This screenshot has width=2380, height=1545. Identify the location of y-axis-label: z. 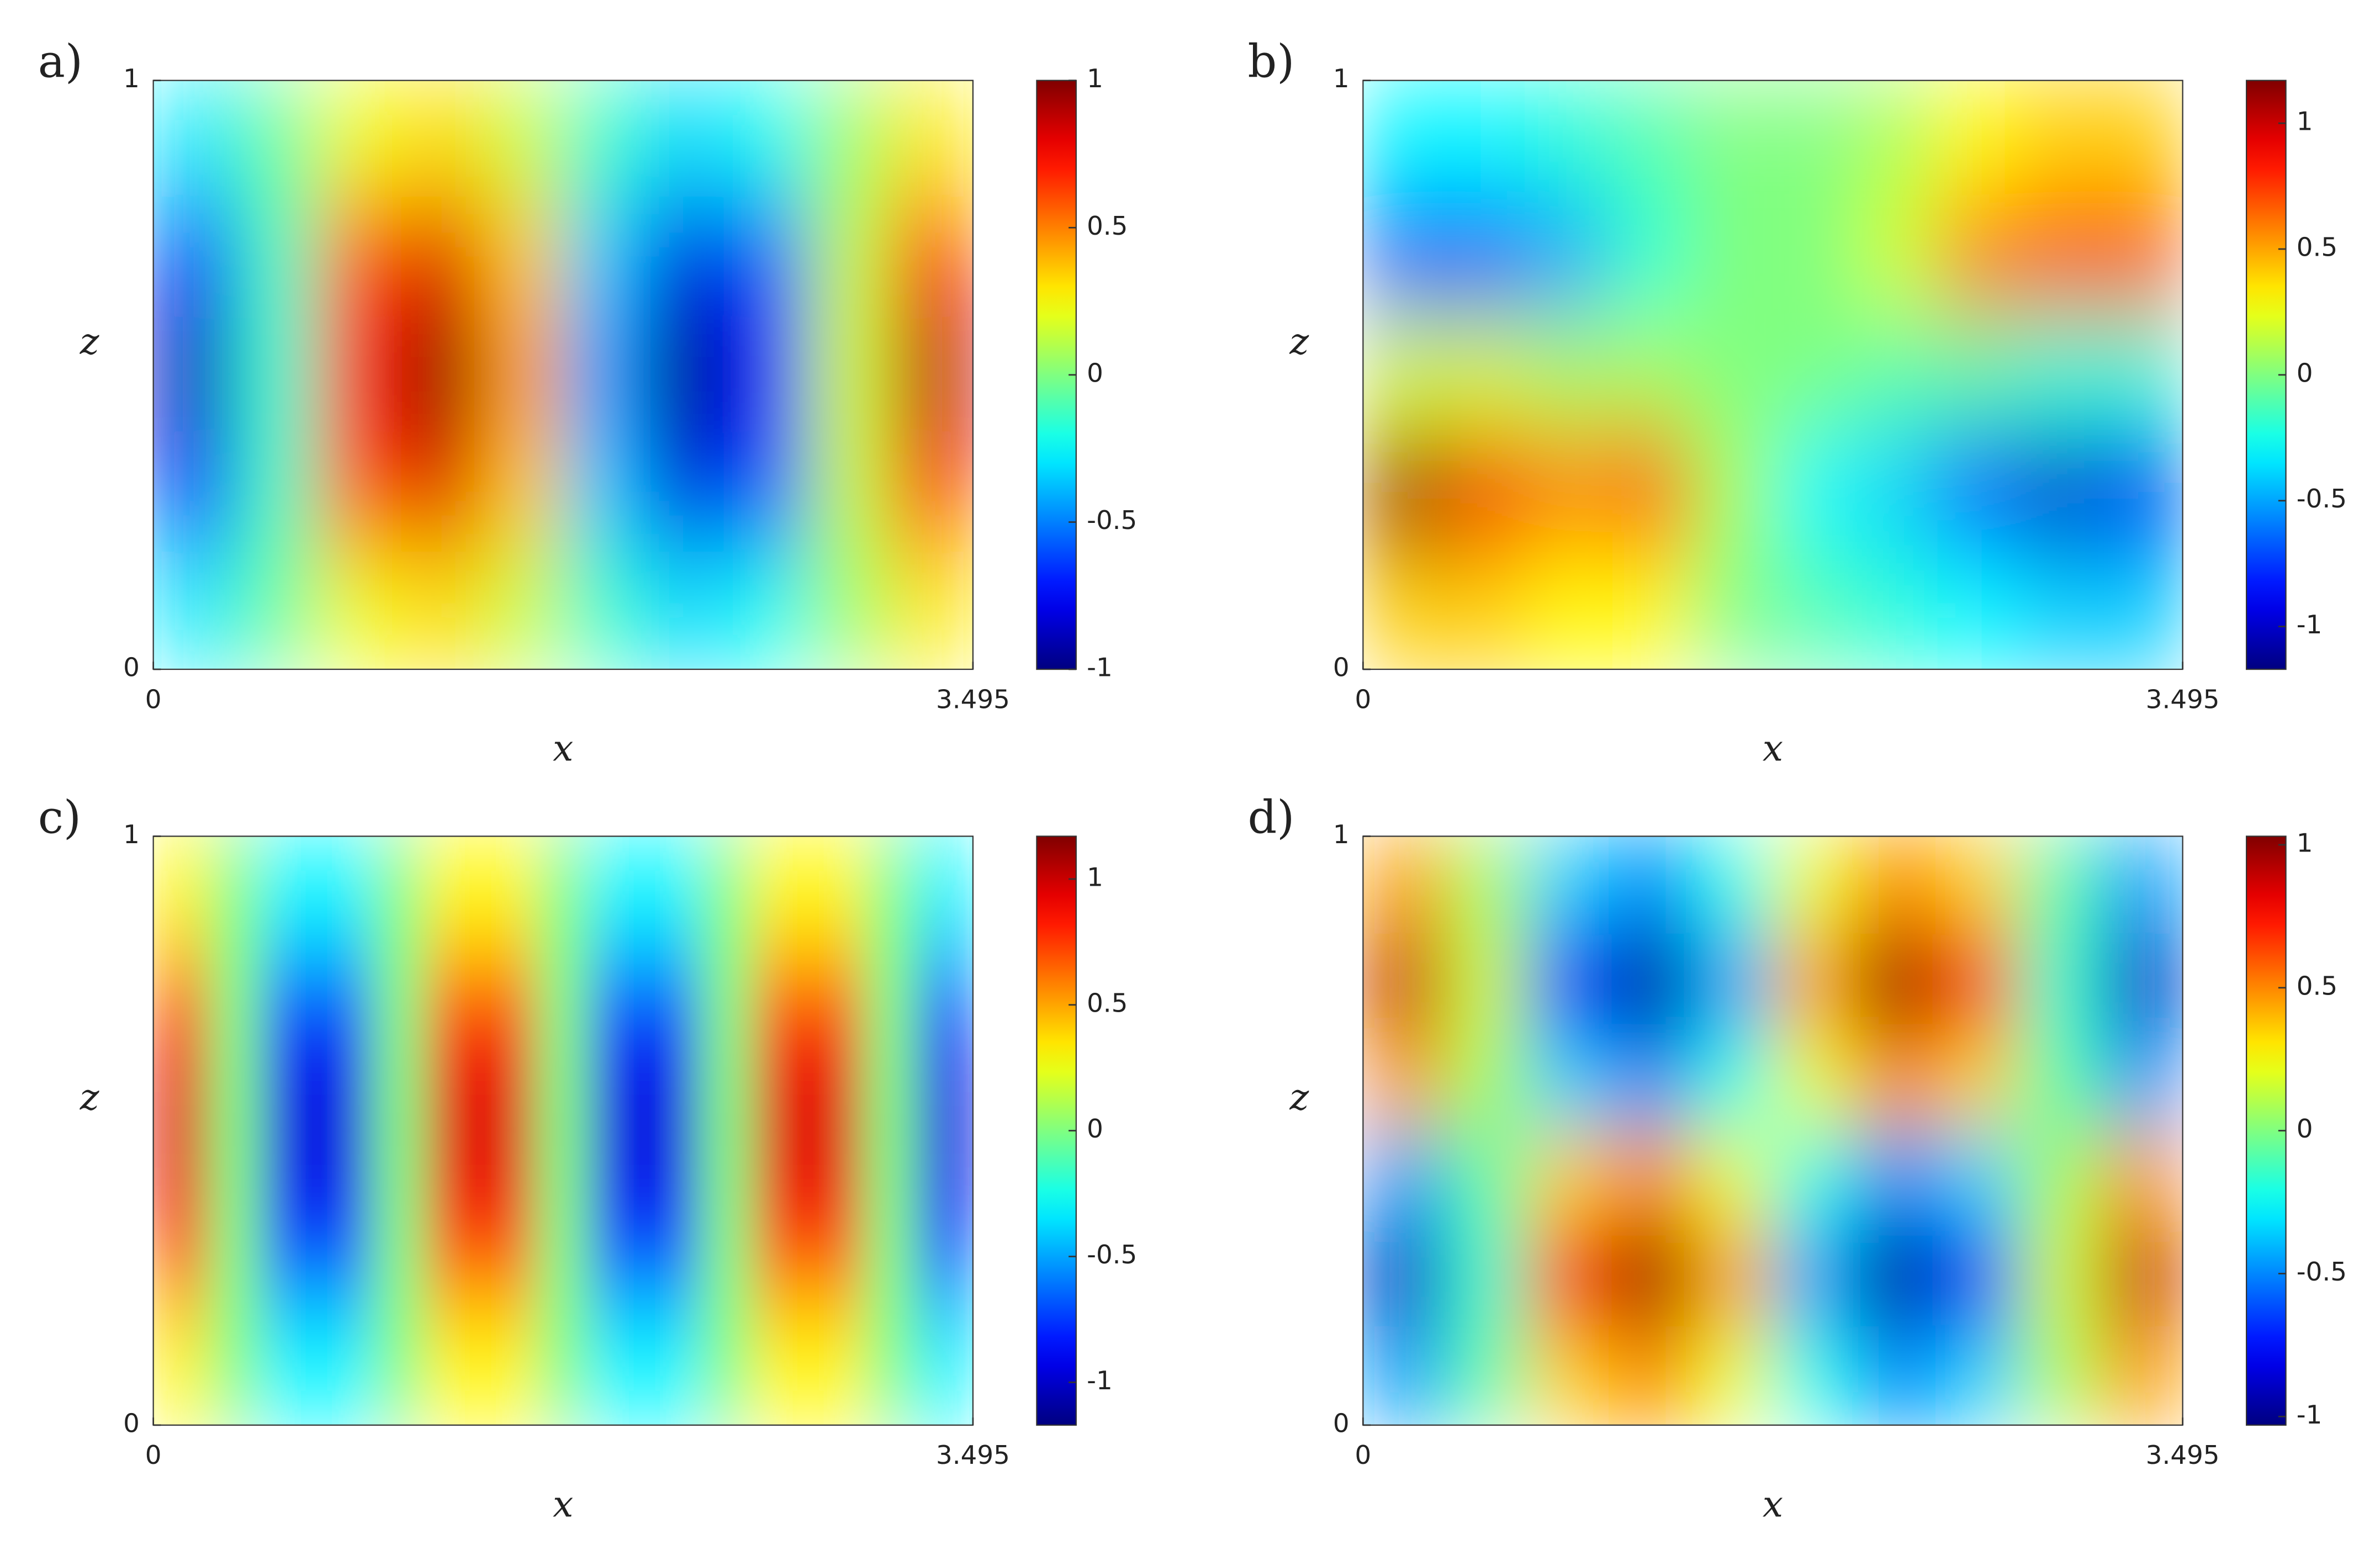
(90, 341).